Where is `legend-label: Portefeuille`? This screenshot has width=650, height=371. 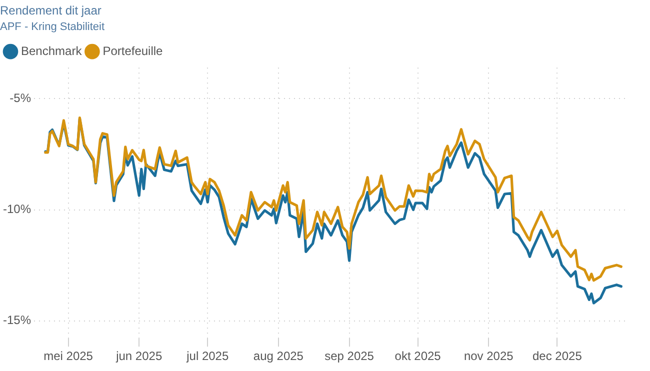 legend-label: Portefeuille is located at coordinates (133, 51).